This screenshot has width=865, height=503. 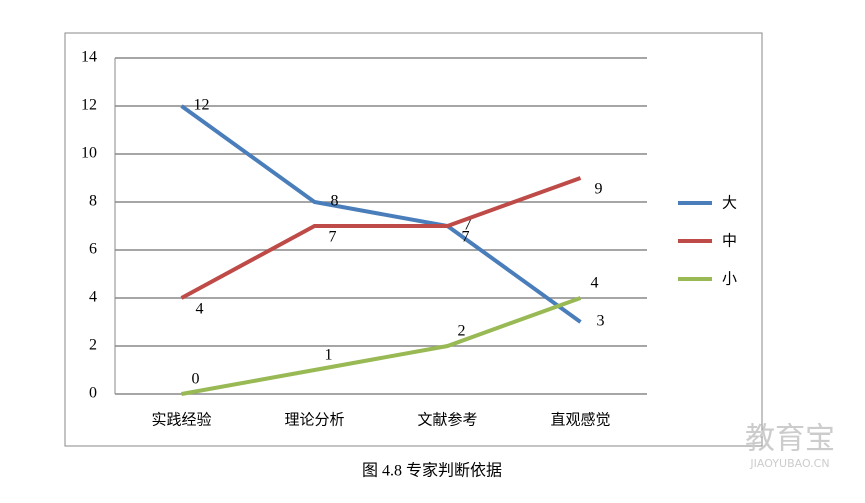 I want to click on y-tick-label: 0, so click(x=93, y=393).